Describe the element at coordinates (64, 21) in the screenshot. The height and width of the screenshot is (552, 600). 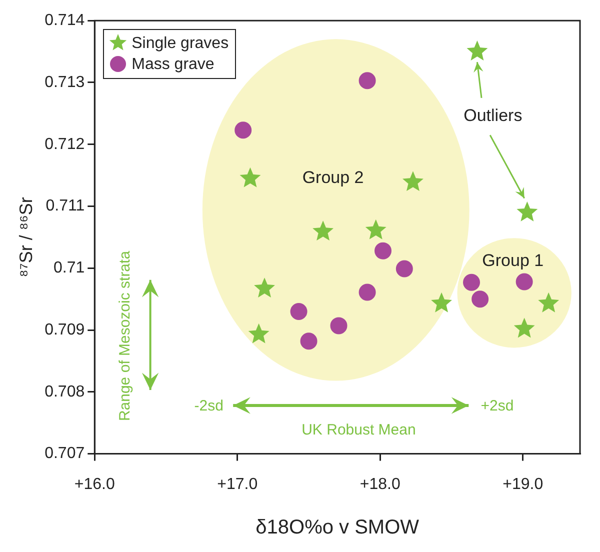
I see `y-tick-label: 0.714` at that location.